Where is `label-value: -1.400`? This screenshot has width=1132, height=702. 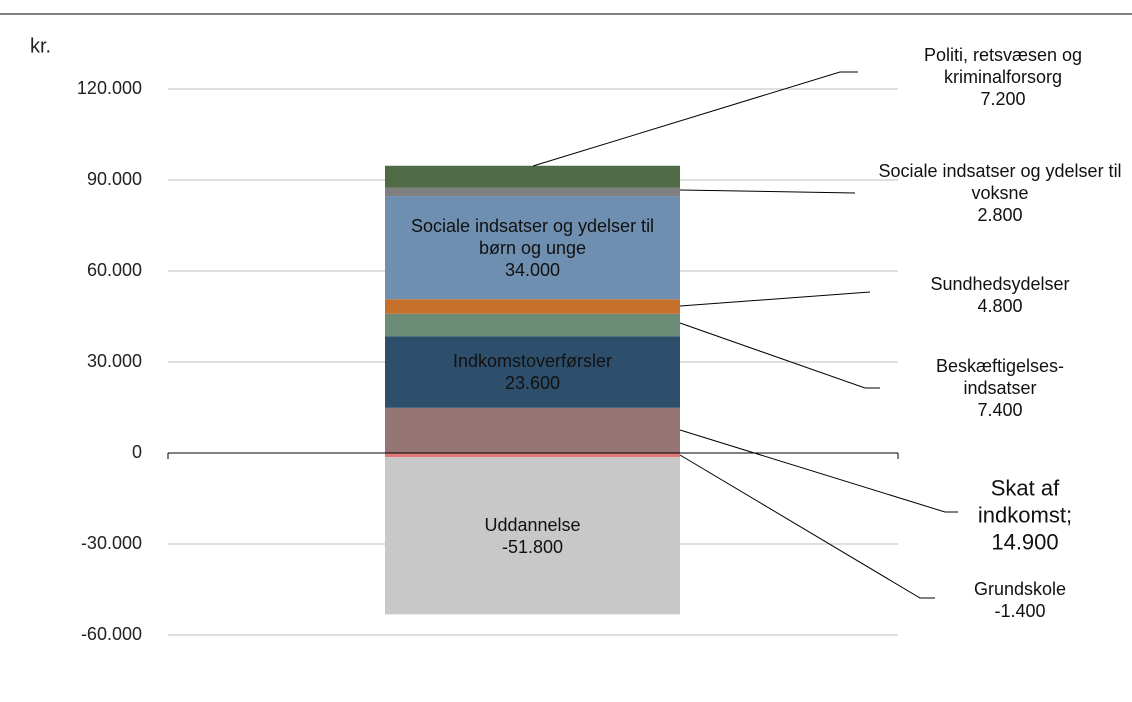
label-value: -1.400 is located at coordinates (1020, 611).